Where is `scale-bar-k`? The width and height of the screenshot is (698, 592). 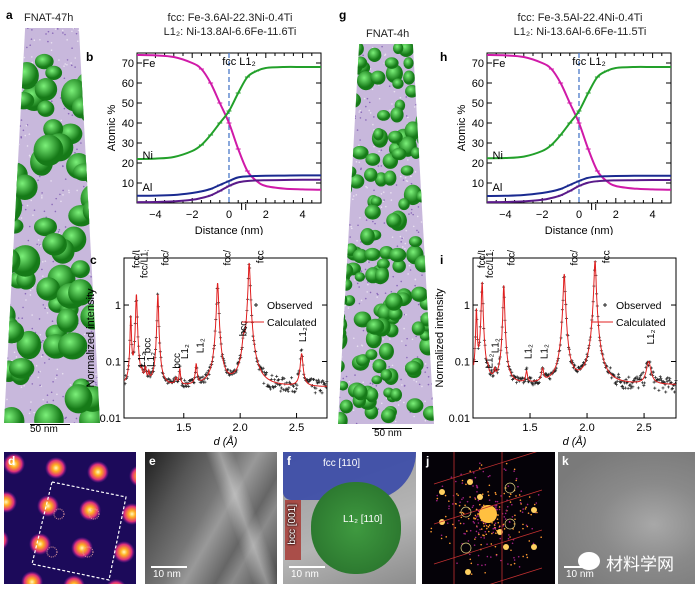
scale-bar-k is located at coordinates (579, 567).